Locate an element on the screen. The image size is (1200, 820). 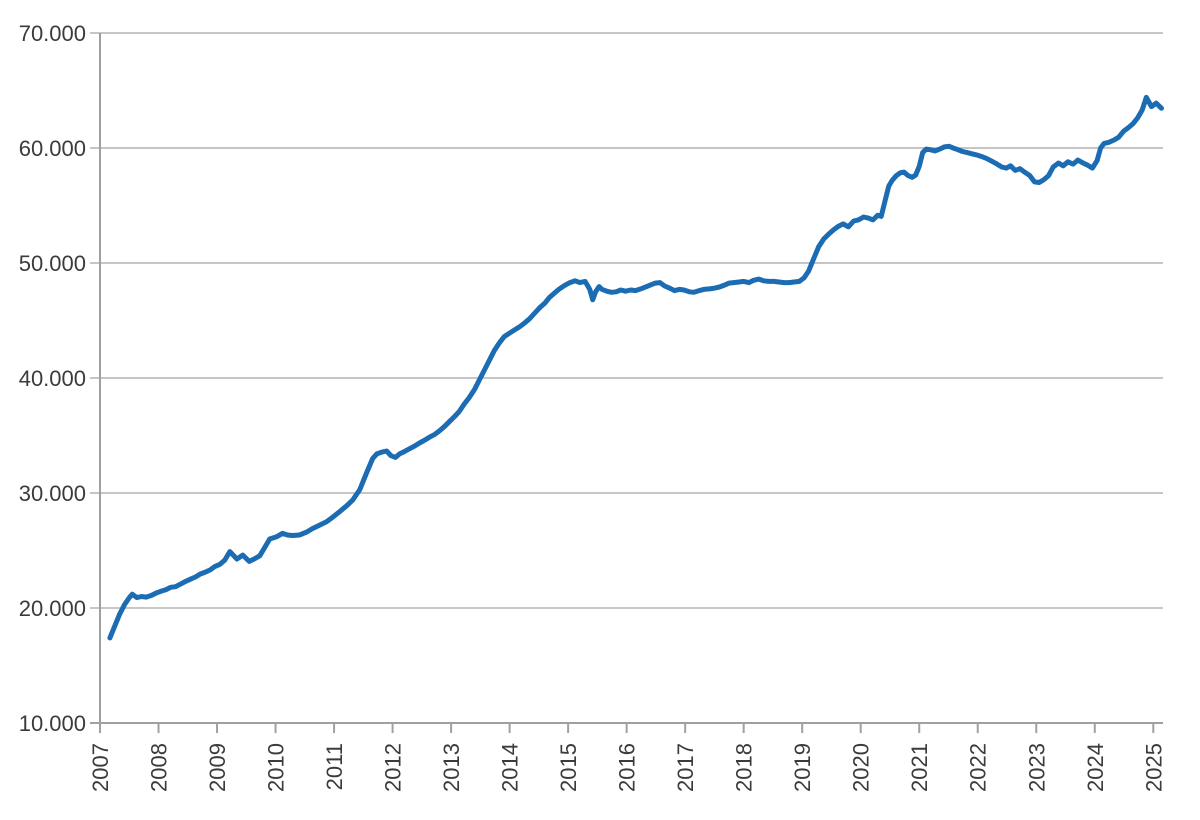
x-axis-tick-label: 2017 is located at coordinates (685, 767).